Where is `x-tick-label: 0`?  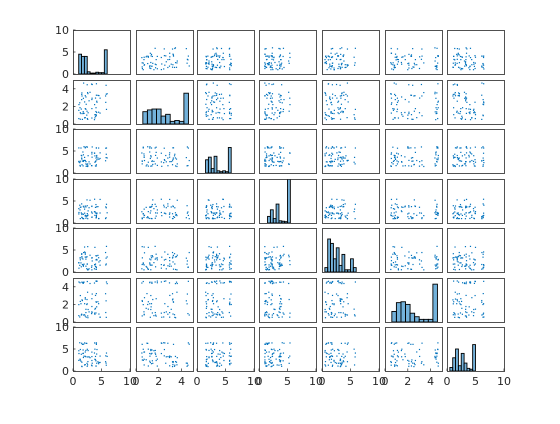 x-tick-label: 0 is located at coordinates (73, 381).